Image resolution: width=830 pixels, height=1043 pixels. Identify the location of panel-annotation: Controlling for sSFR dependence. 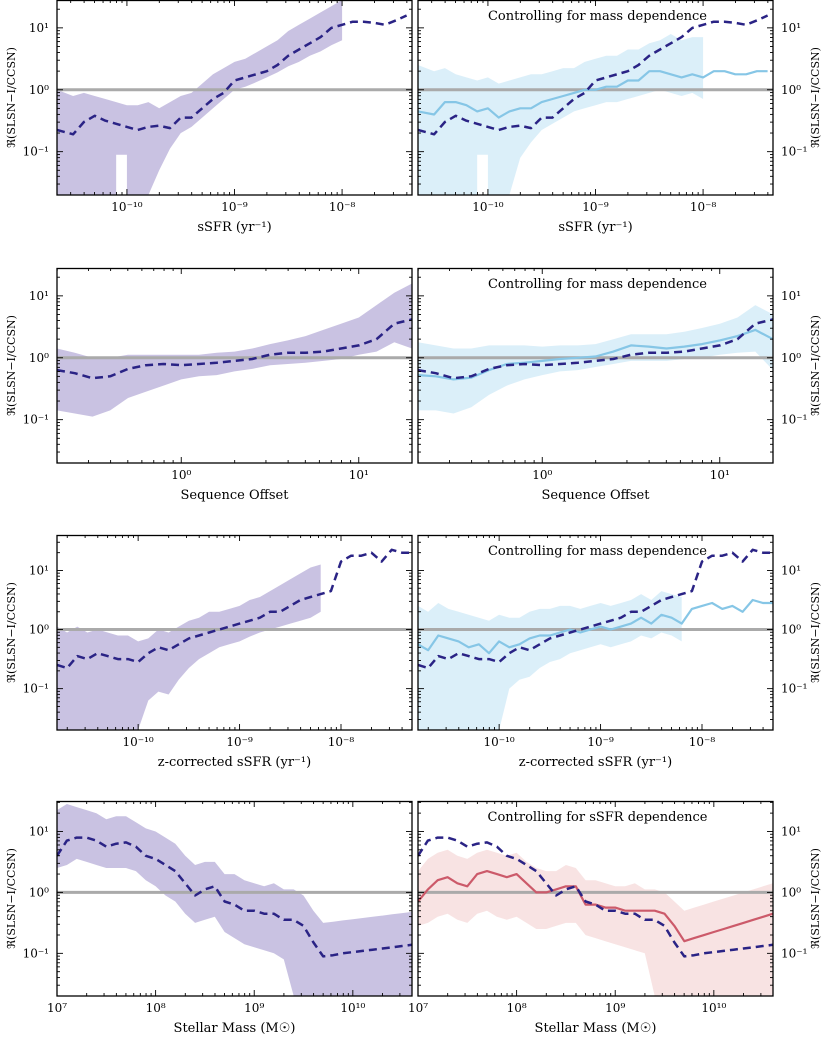
(598, 817).